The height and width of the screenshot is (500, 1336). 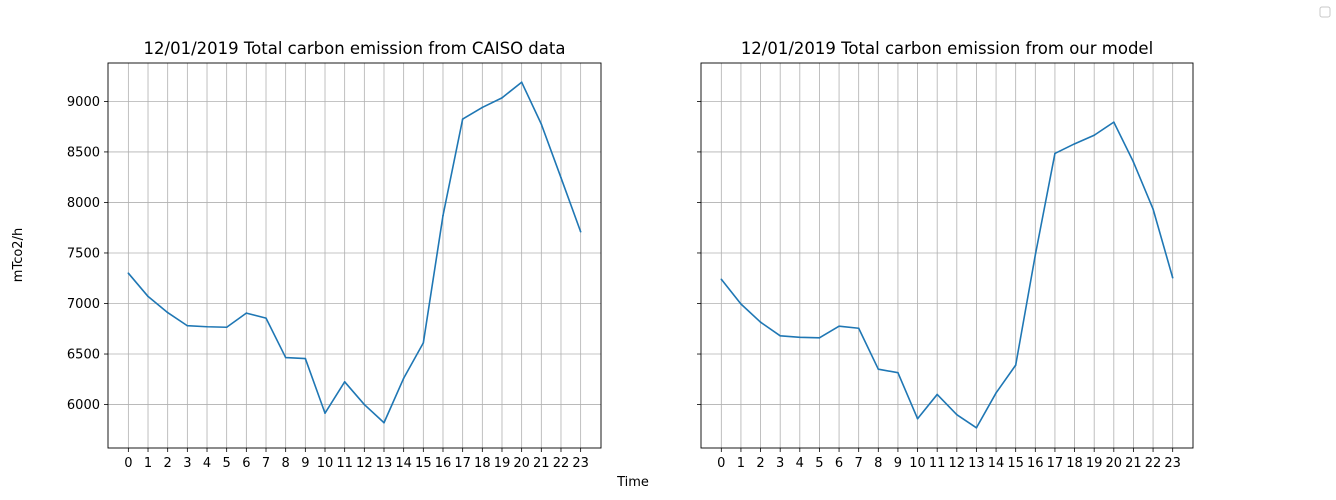 I want to click on y-tick-label: 9000, so click(x=83, y=102).